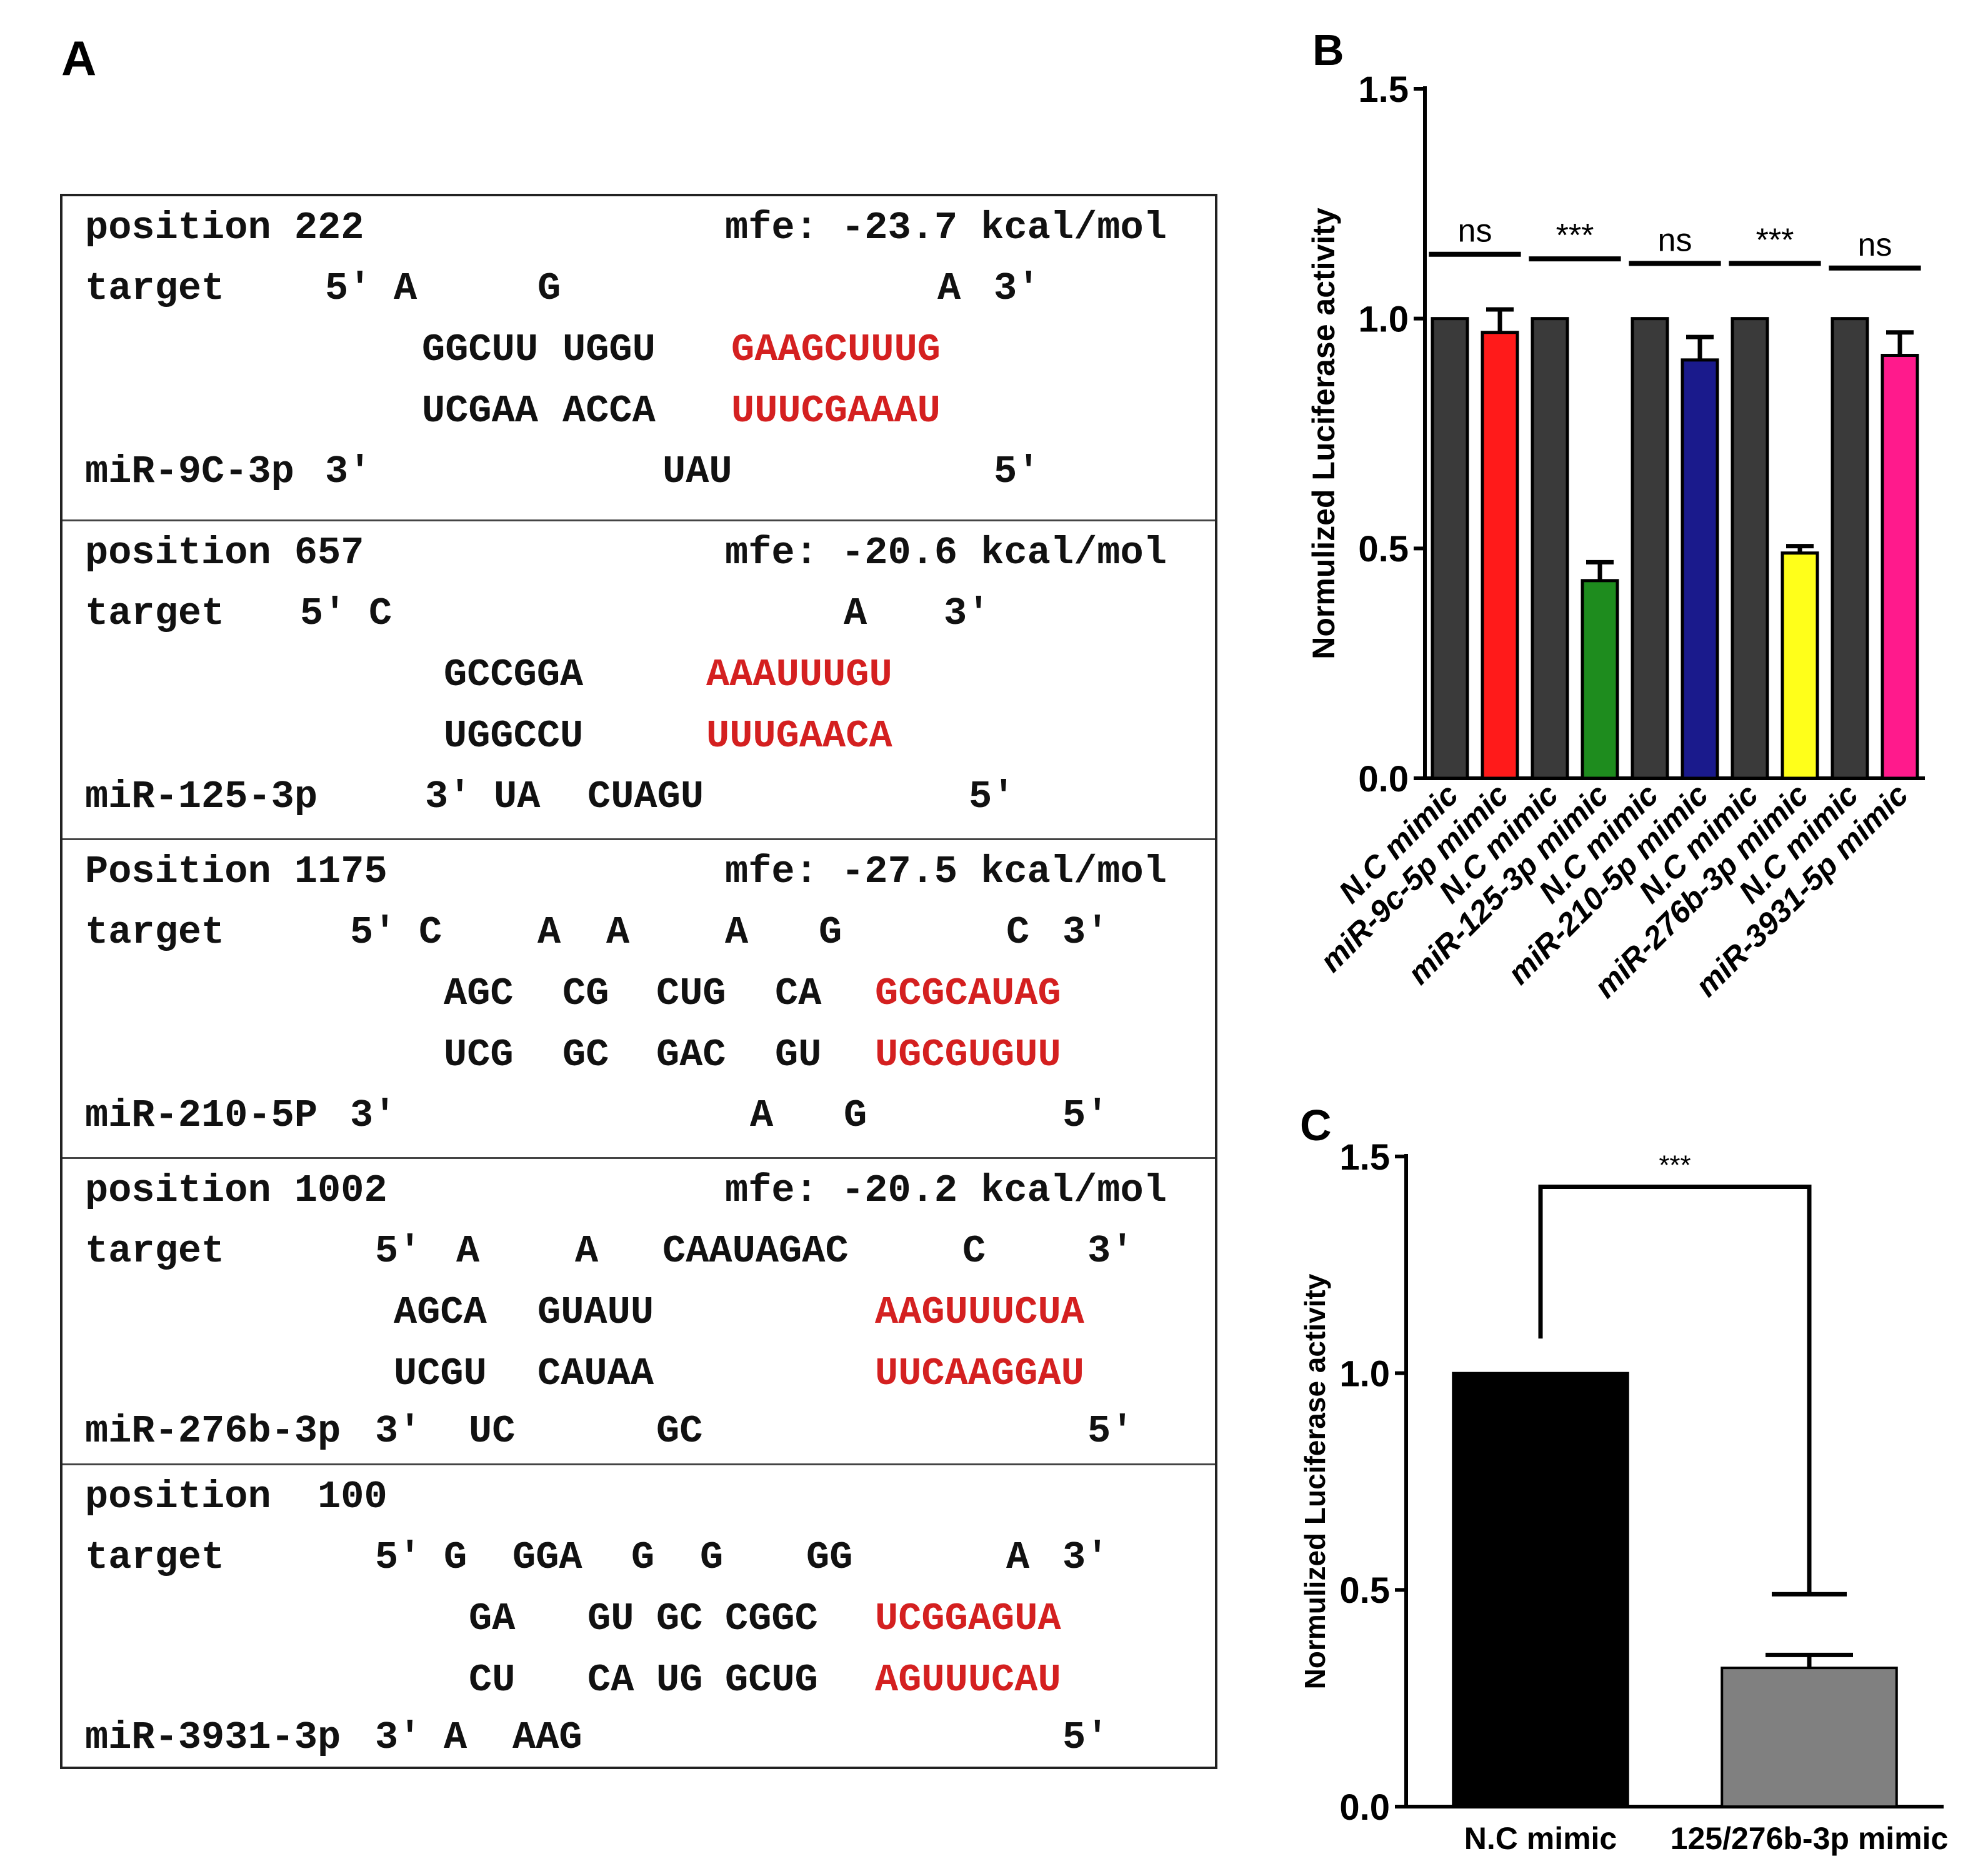 This screenshot has width=1988, height=1876. Describe the element at coordinates (799, 675) in the screenshot. I see `top-seed-seq: AAAUUUGU` at that location.